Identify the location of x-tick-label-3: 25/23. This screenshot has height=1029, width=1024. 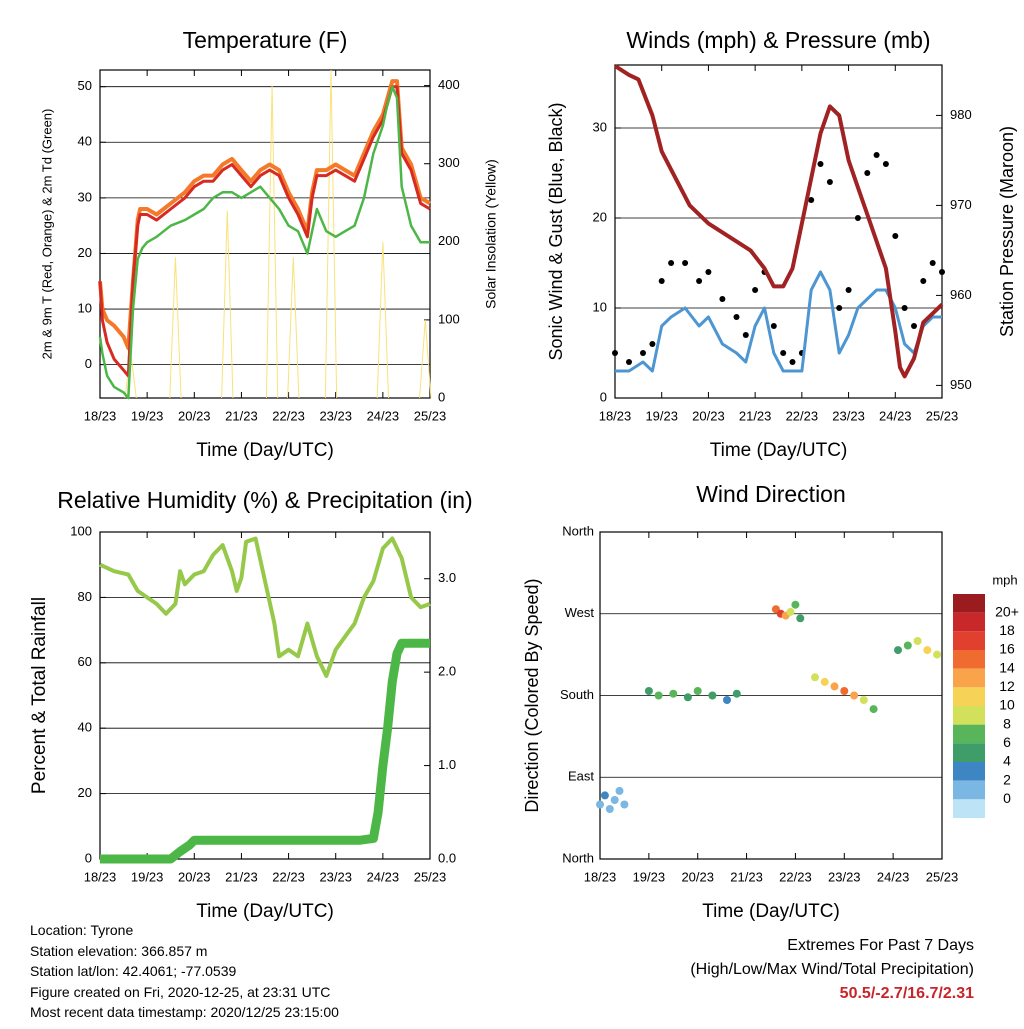
(430, 876).